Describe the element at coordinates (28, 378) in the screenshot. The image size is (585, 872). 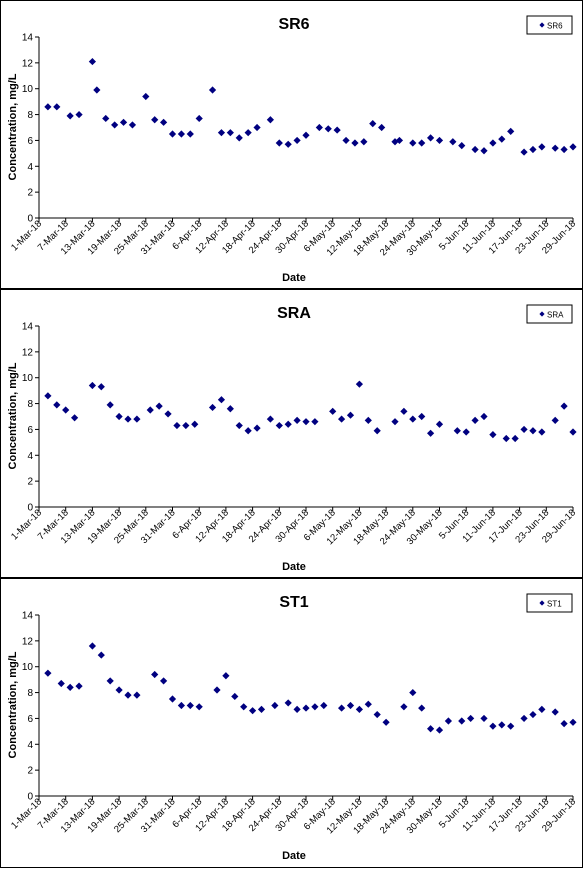
I see `y-tick-label: 10` at that location.